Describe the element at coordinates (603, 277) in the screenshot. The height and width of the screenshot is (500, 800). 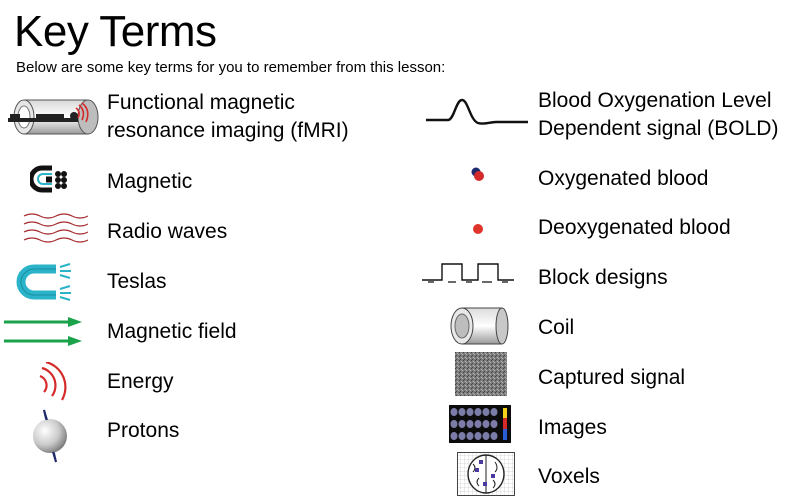
I see `term-block-designs: Block designs` at that location.